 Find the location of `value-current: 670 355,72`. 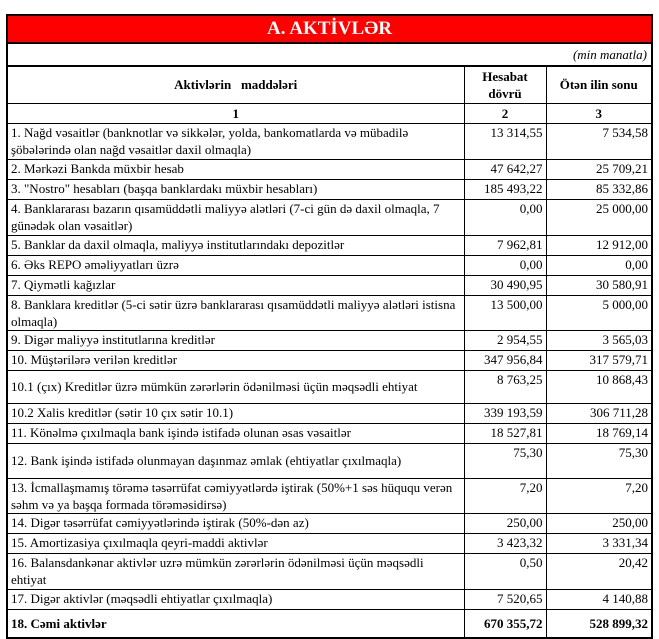

value-current: 670 355,72 is located at coordinates (505, 622).